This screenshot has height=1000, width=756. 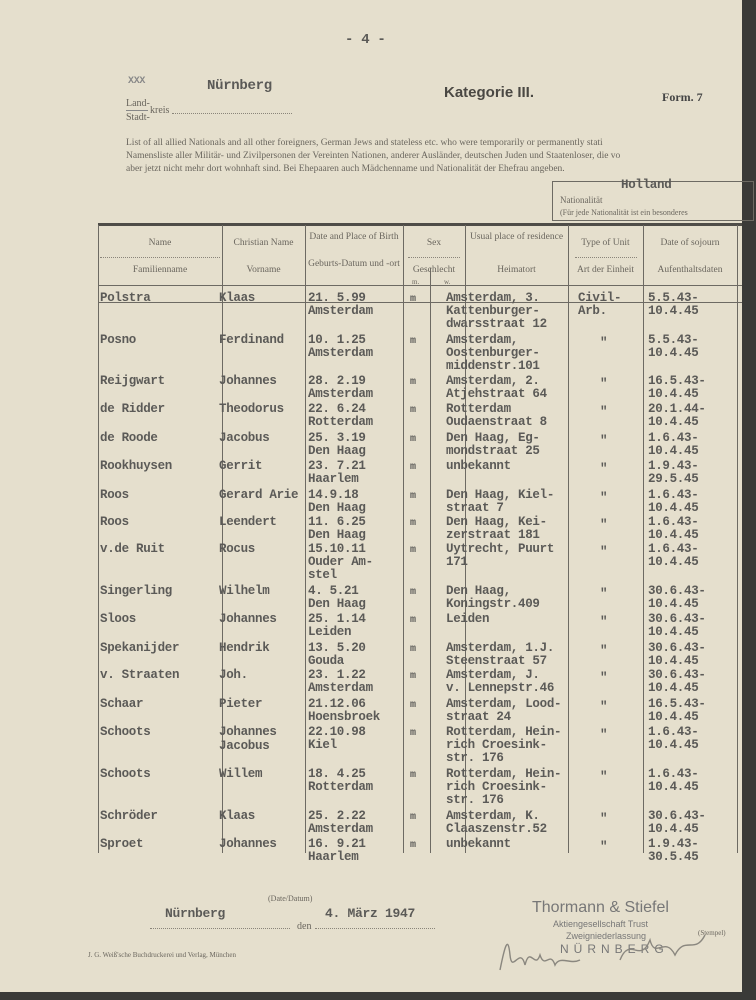 I want to click on birth-info: Ouder Am-, so click(x=340, y=562).